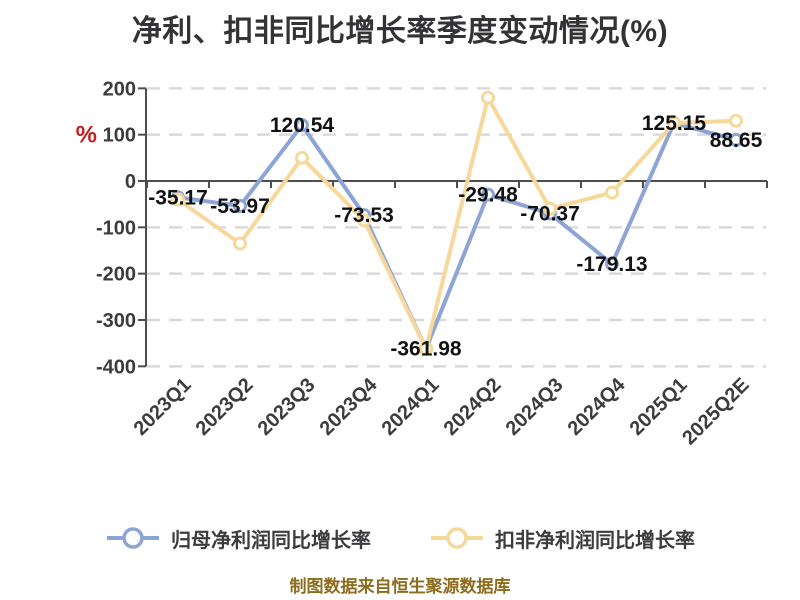 The height and width of the screenshot is (600, 800). I want to click on data-label: -53.97, so click(240, 206).